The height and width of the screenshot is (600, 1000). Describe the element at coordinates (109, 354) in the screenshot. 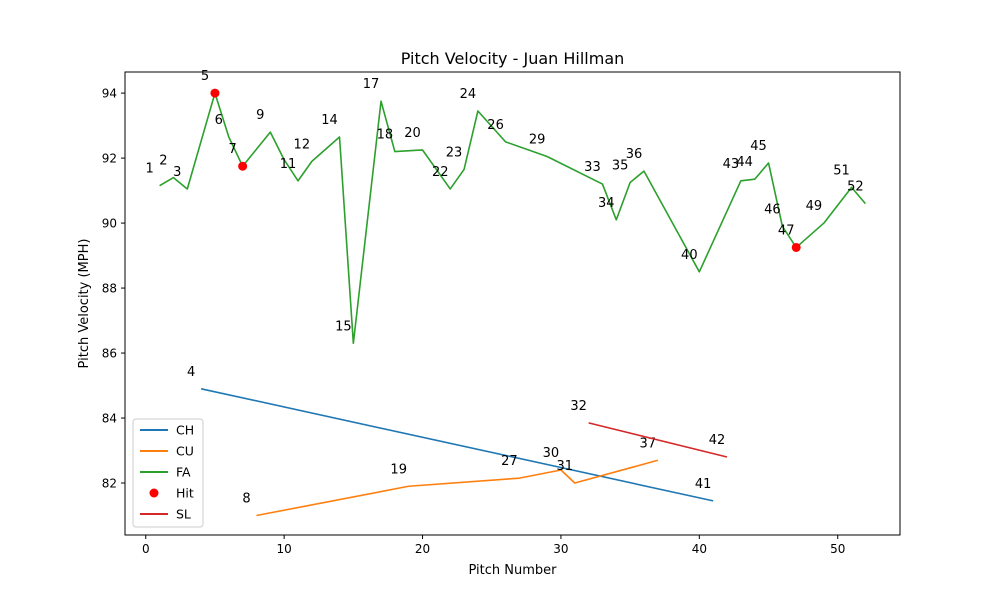

I see `y-tick-label: 86` at that location.